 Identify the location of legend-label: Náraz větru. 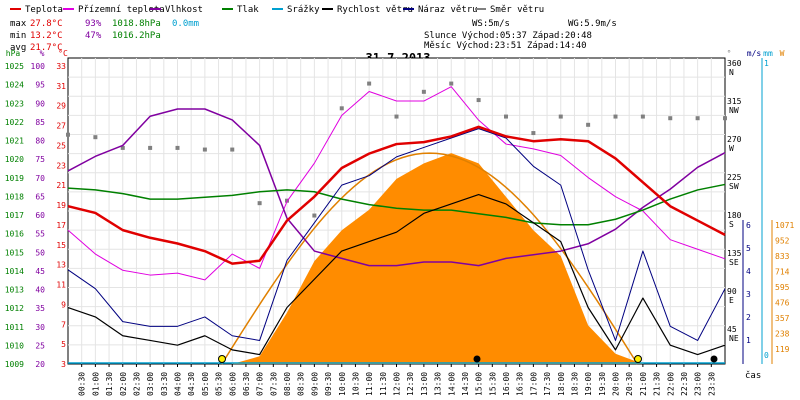
(448, 10).